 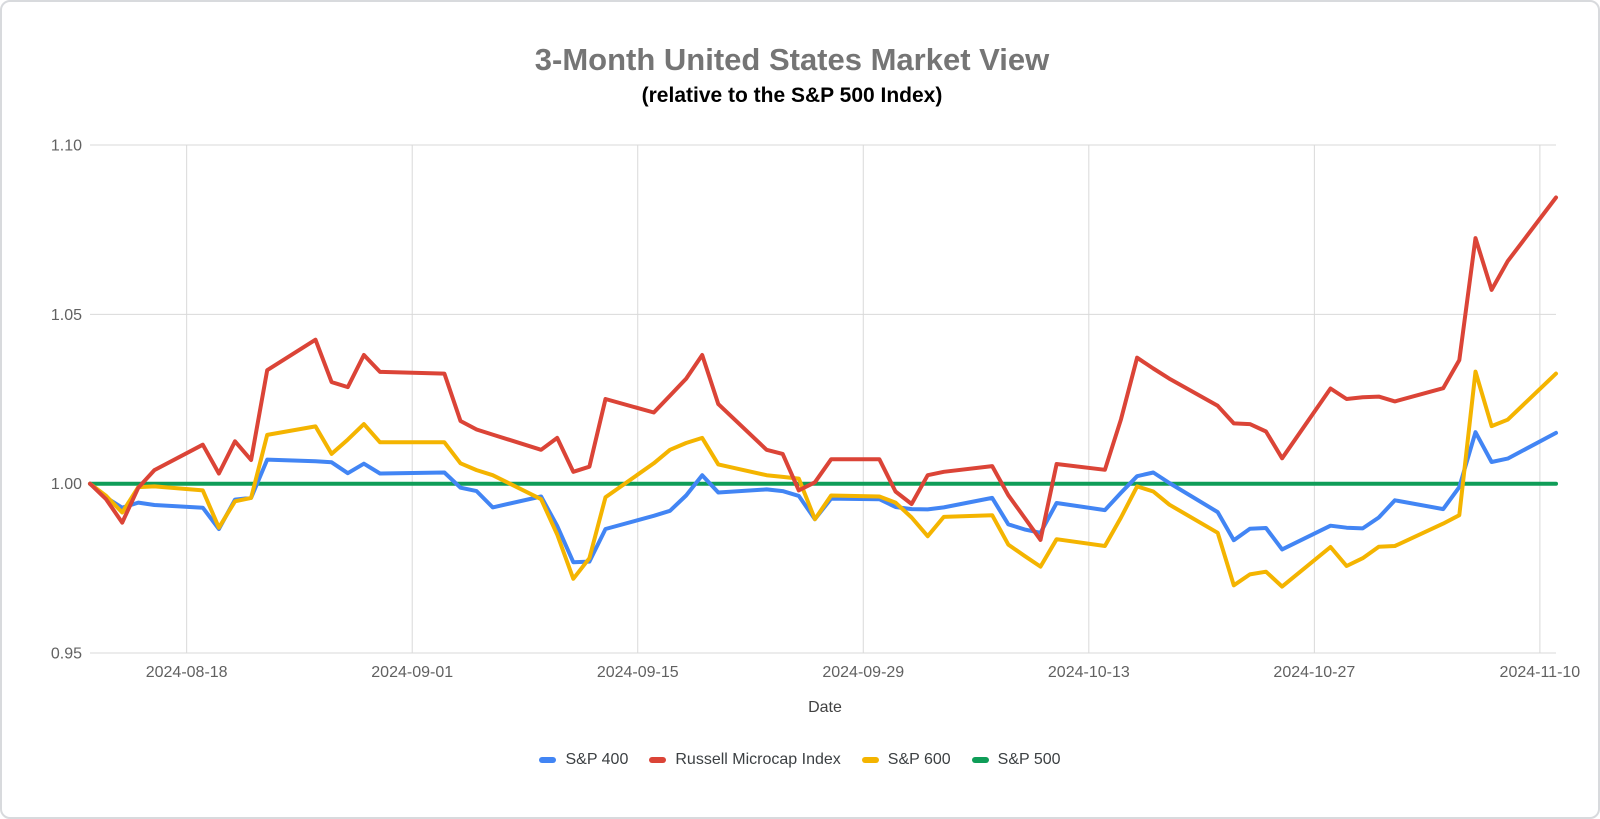 What do you see at coordinates (638, 672) in the screenshot?
I see `x-tick-label: 2024-09-15` at bounding box center [638, 672].